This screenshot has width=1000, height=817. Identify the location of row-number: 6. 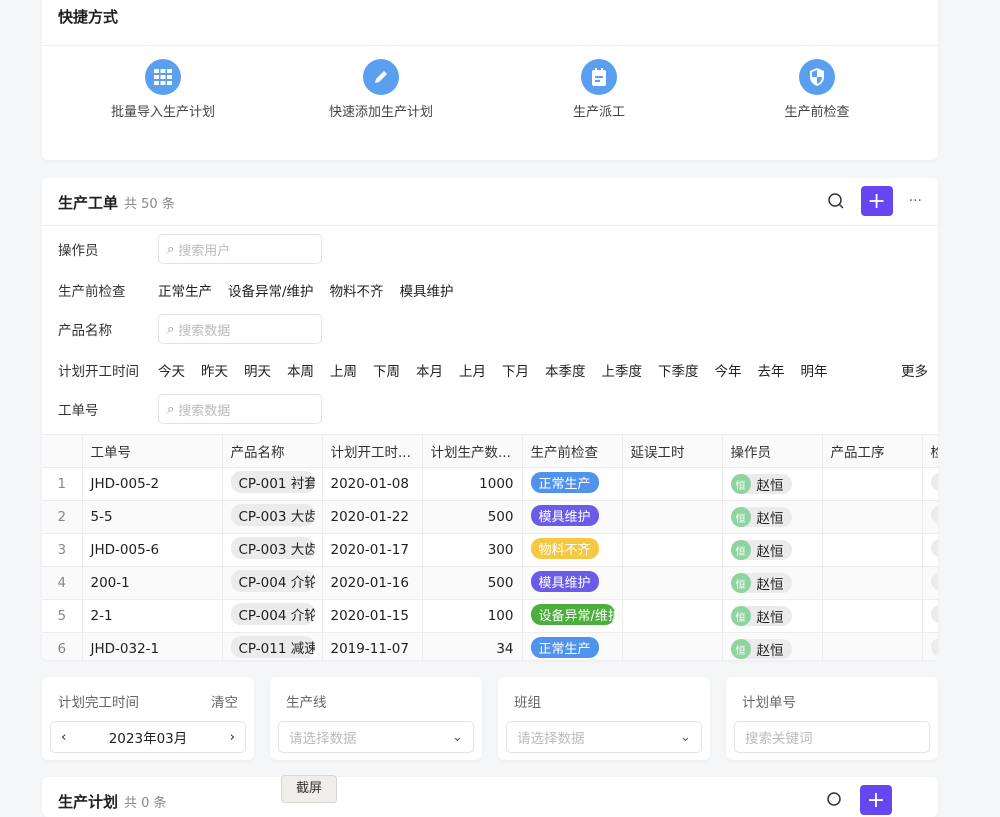
(62, 646).